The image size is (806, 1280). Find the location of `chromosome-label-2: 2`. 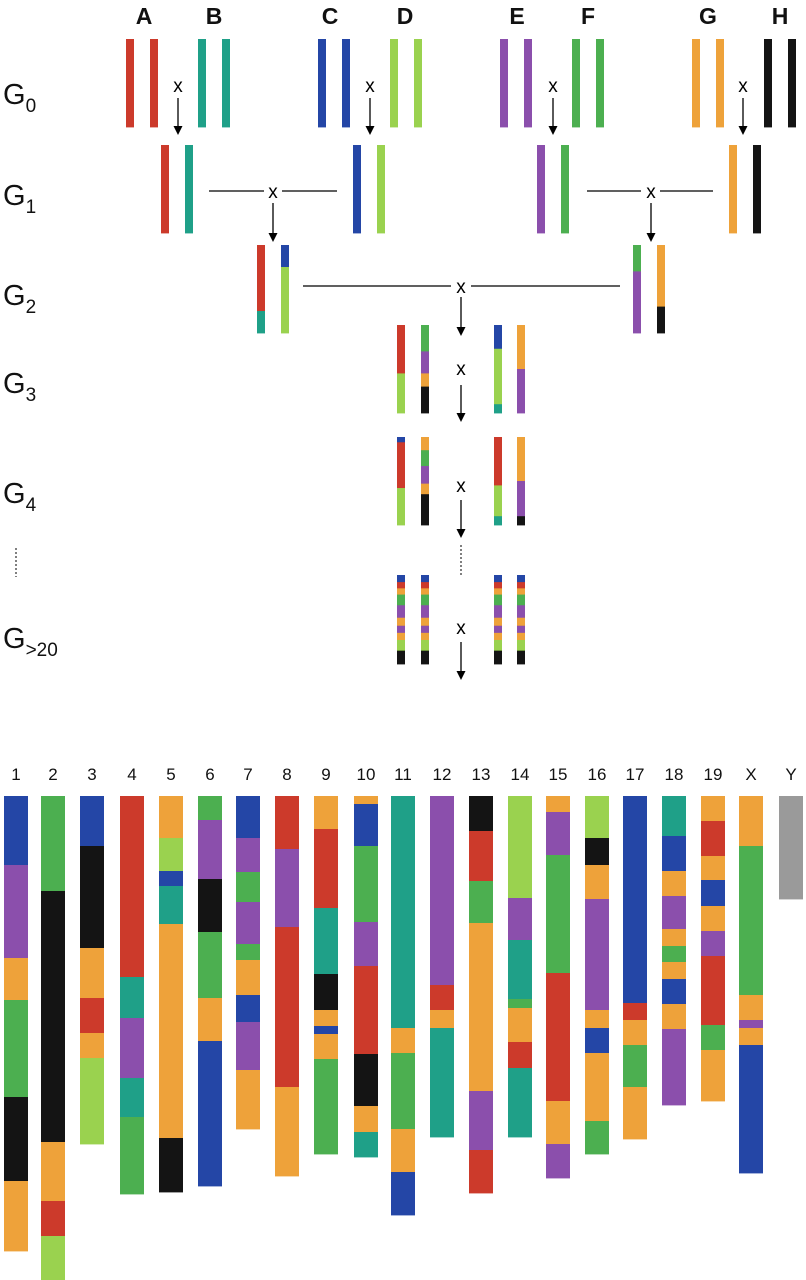

chromosome-label-2: 2 is located at coordinates (52, 774).